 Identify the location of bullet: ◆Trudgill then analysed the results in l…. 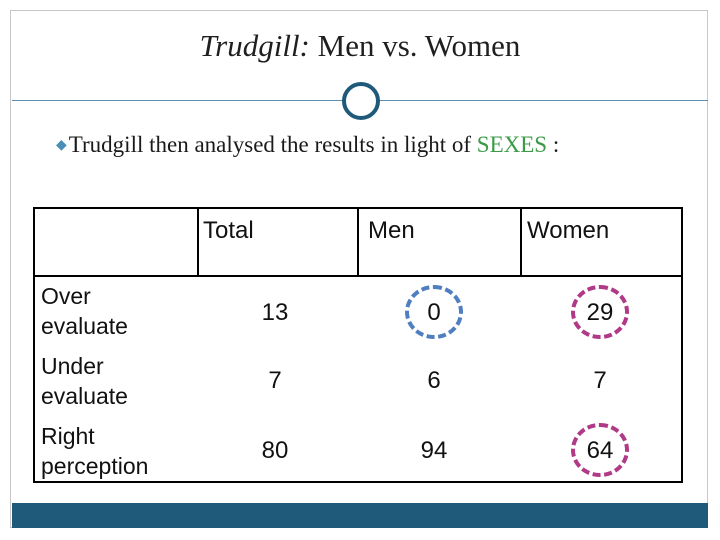
(307, 145).